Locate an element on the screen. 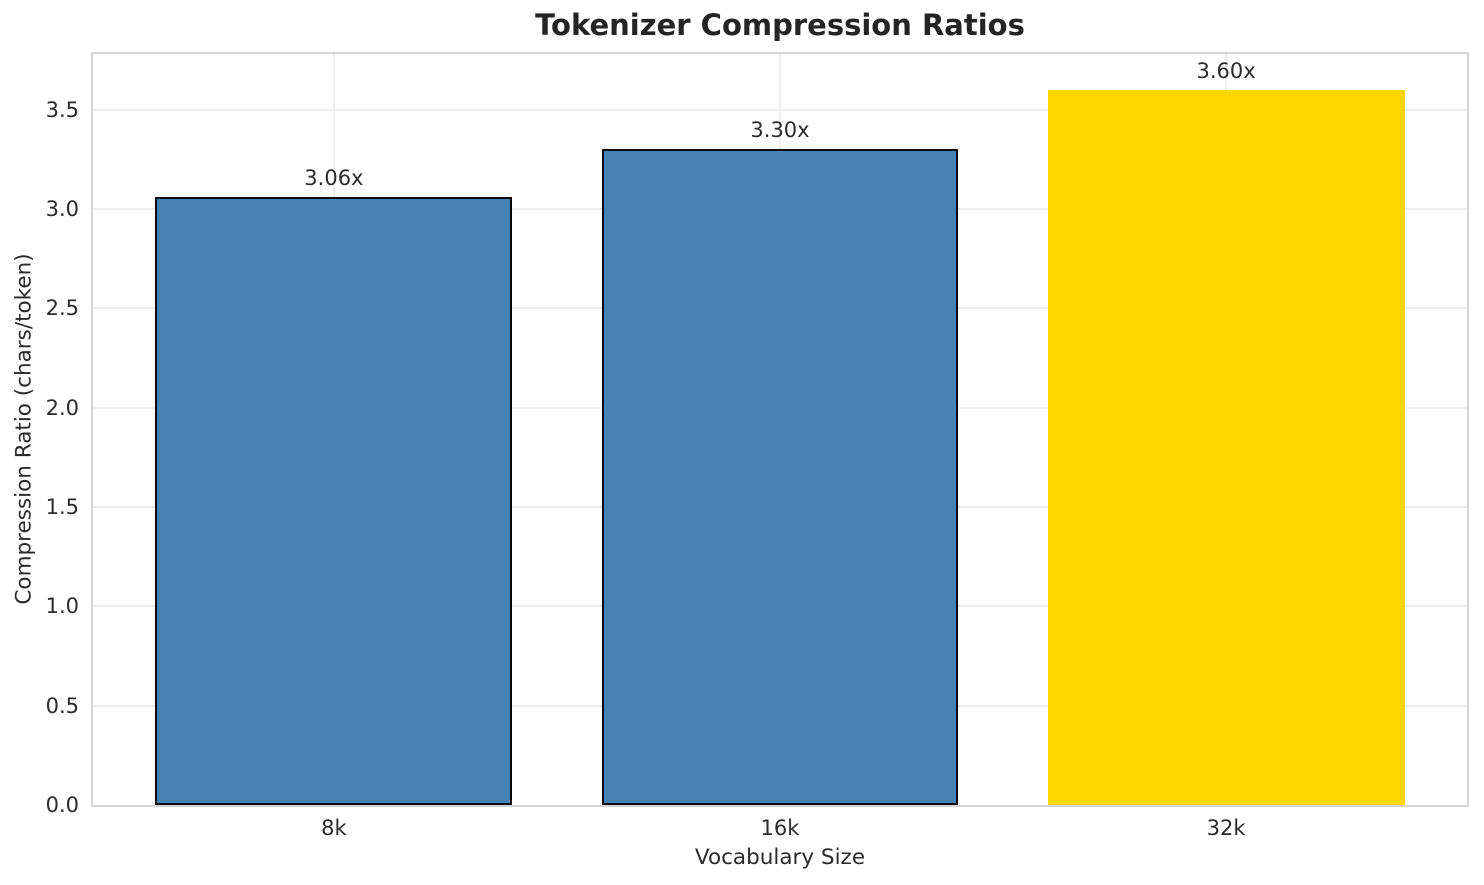 The width and height of the screenshot is (1484, 885). chart-title: Tokenizer Compression Ratios is located at coordinates (780, 25).